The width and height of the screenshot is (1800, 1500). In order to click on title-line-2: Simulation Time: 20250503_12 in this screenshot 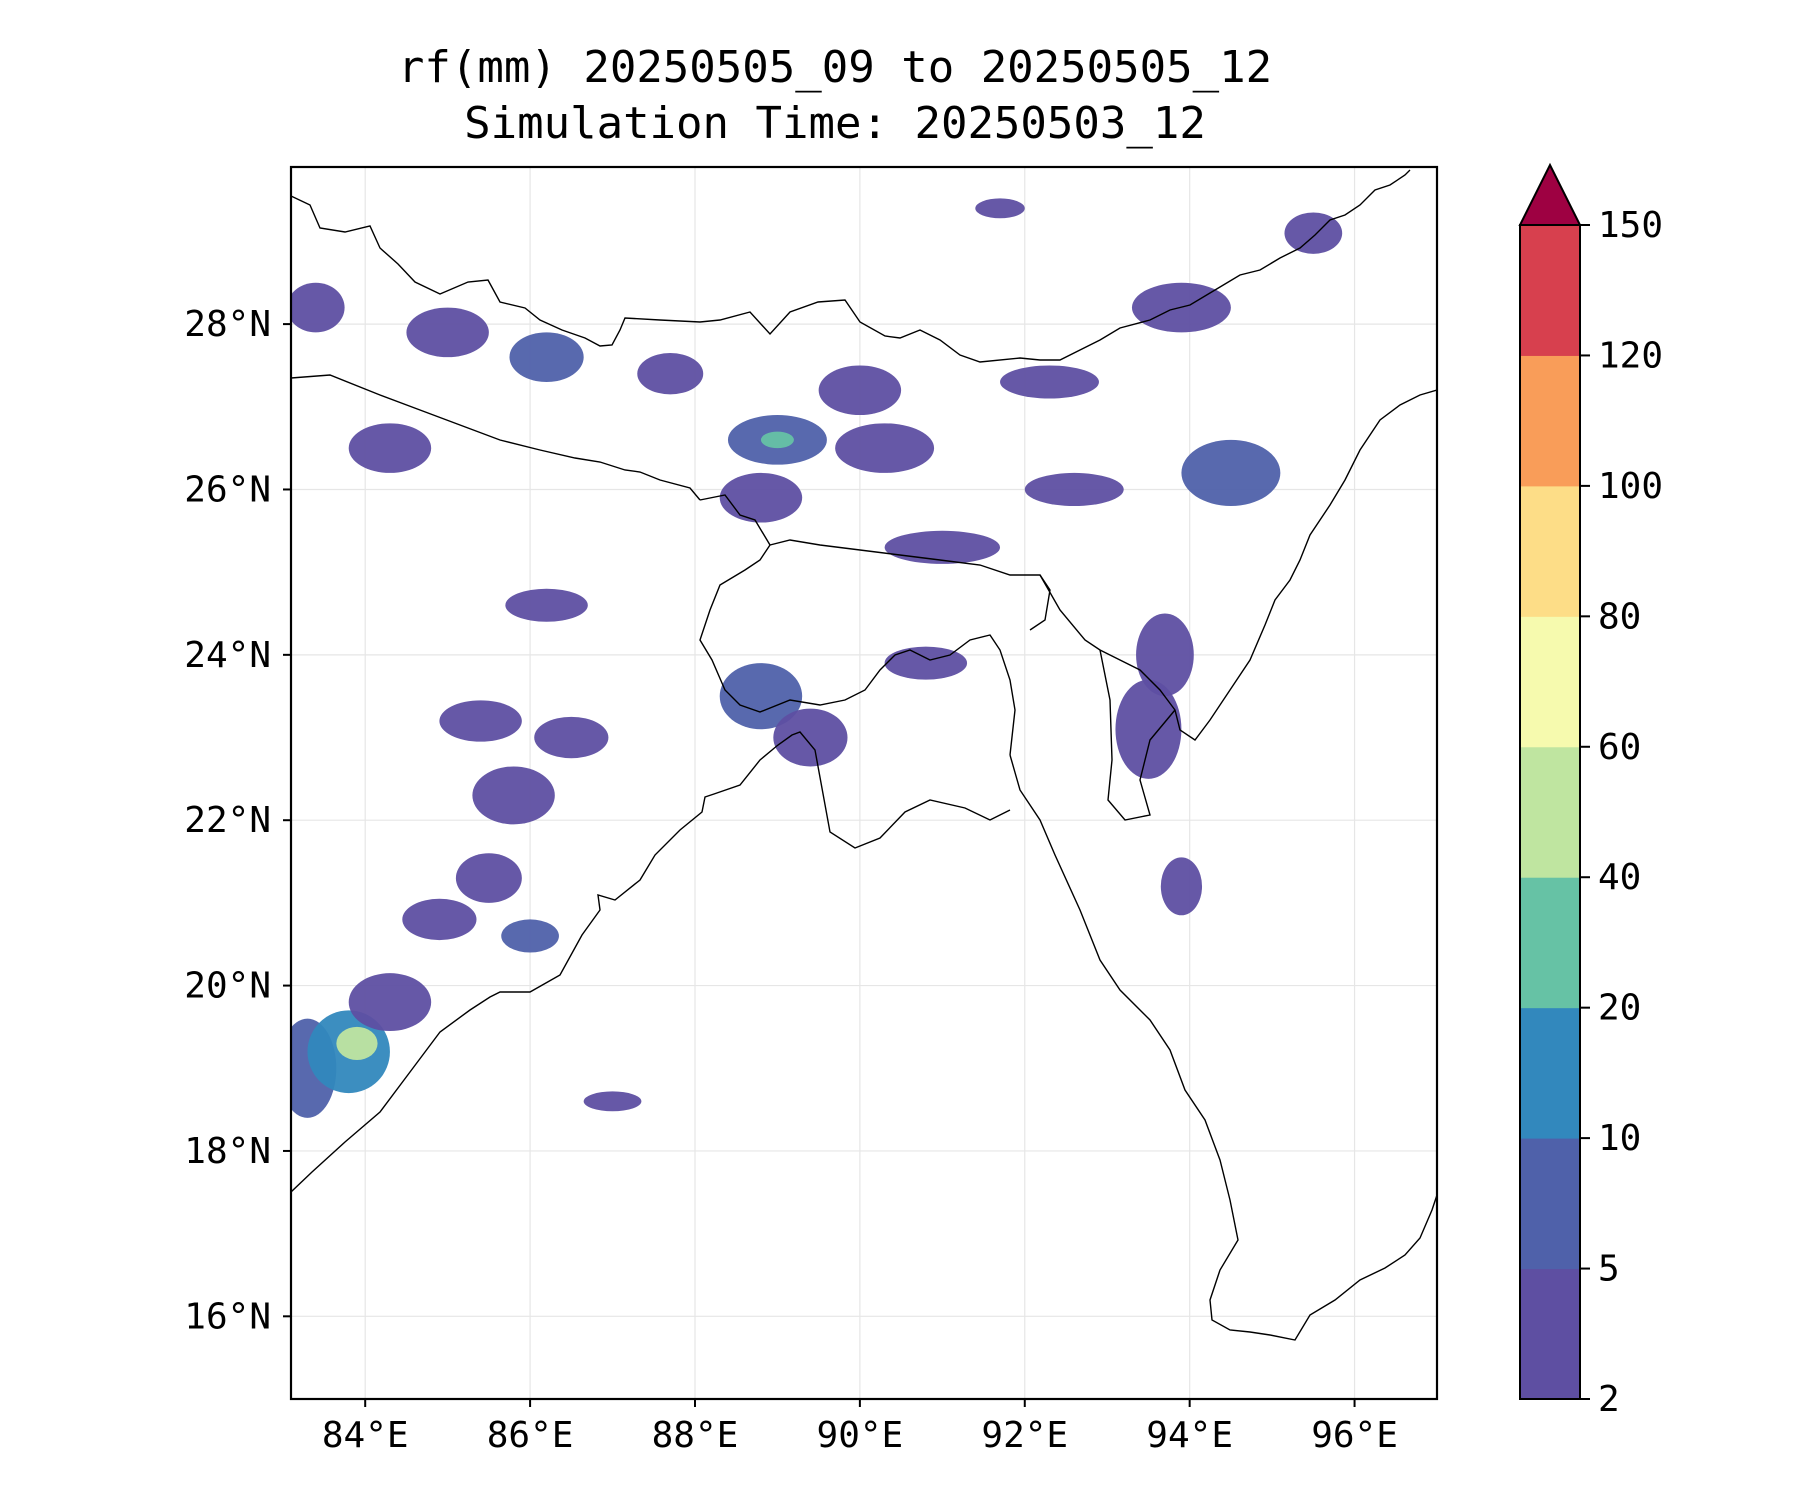, I will do `click(835, 123)`.